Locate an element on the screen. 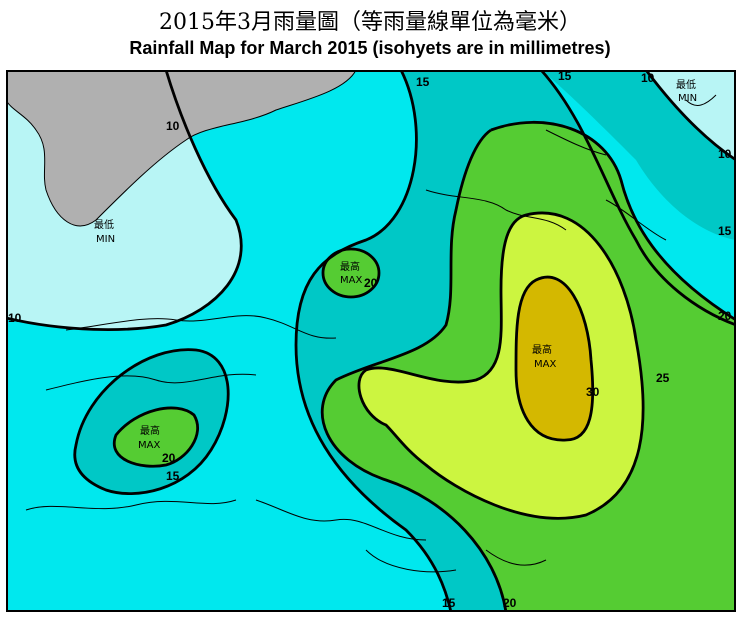  label-10-left: 10 is located at coordinates (15, 318).